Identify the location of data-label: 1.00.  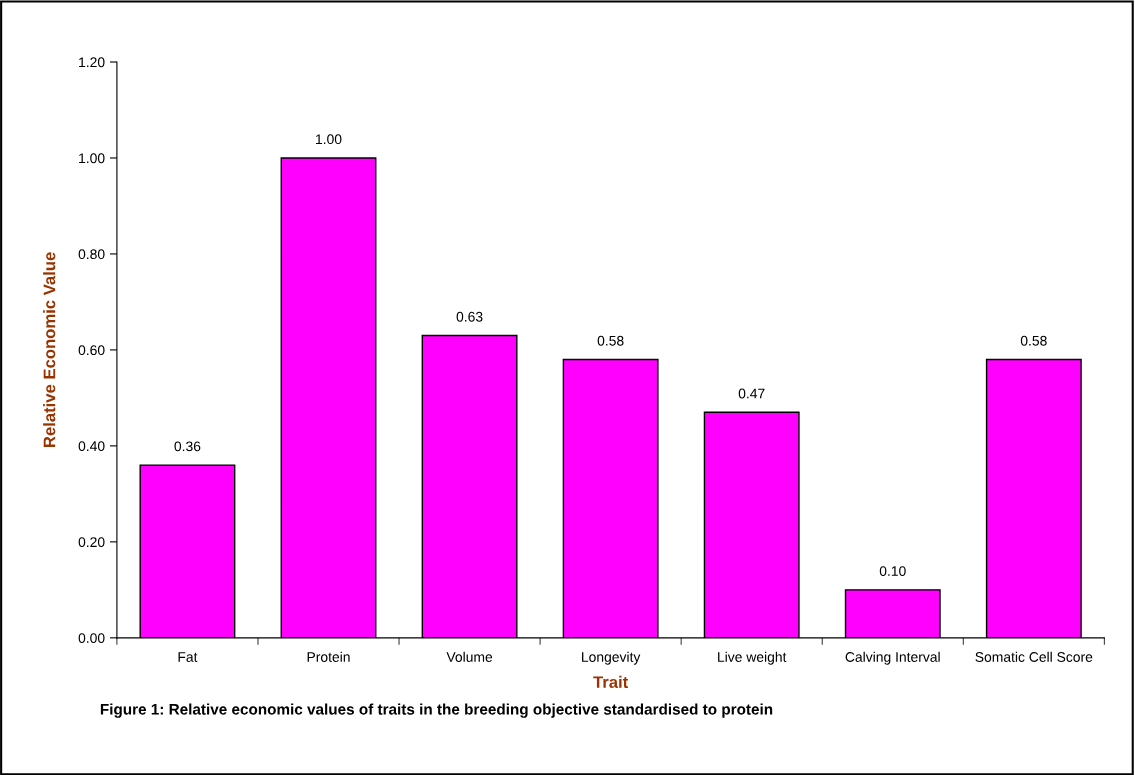
(329, 139).